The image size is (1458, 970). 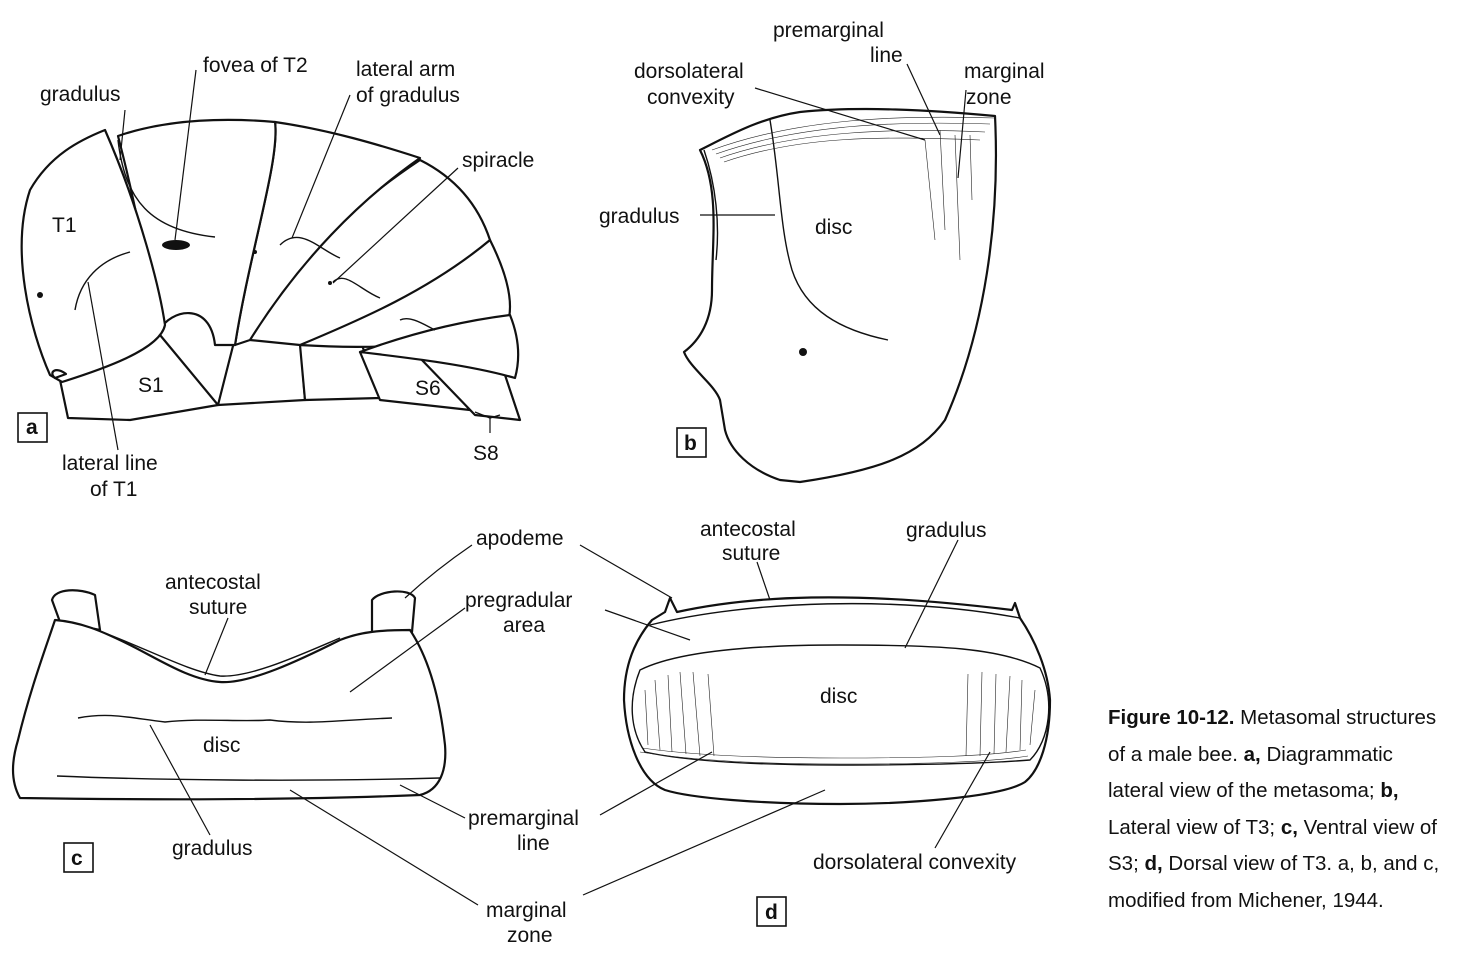 I want to click on label-marginal-c-1: marginal, so click(x=526, y=910).